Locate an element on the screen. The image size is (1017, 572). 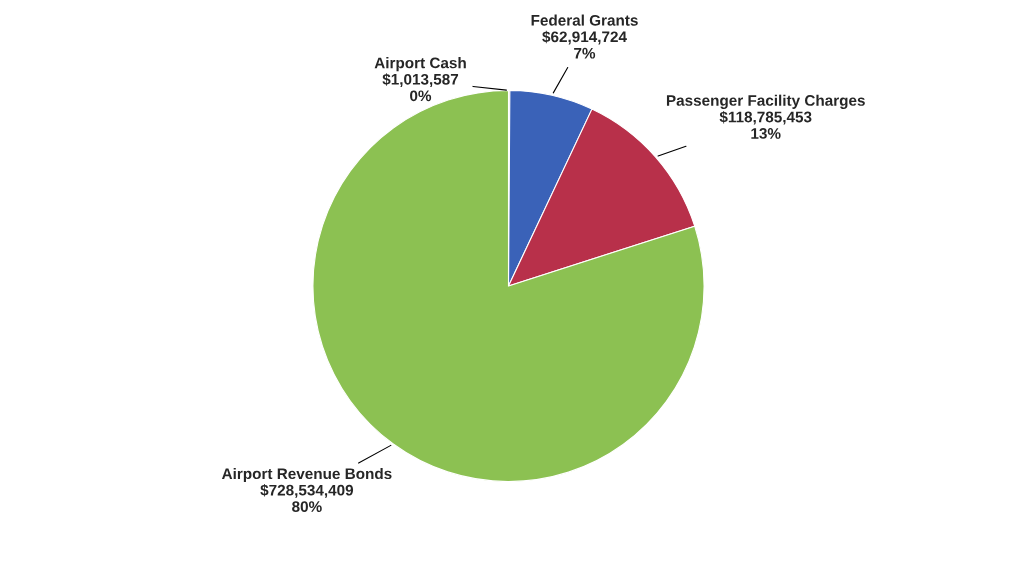
slice-label: Airport Cash is located at coordinates (420, 64).